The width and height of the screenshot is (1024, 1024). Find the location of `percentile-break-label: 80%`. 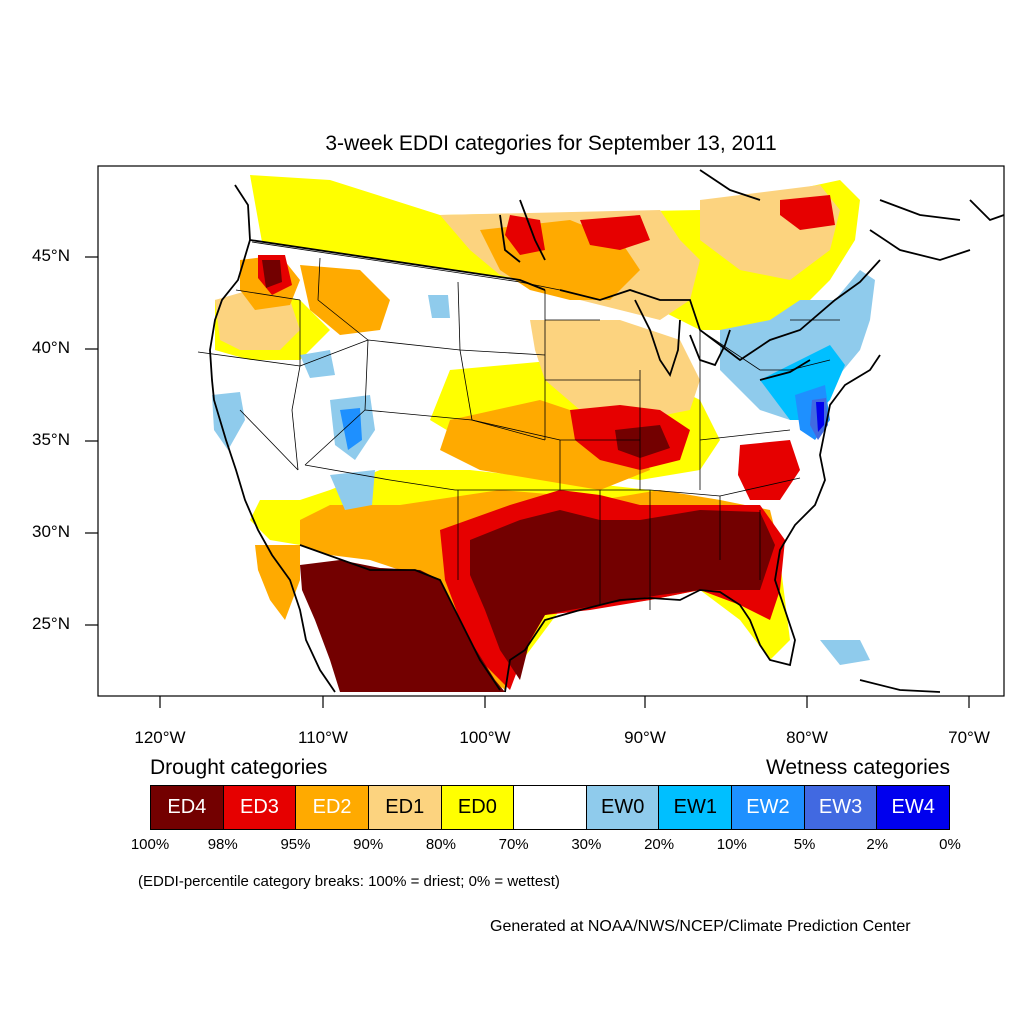

percentile-break-label: 80% is located at coordinates (440, 844).